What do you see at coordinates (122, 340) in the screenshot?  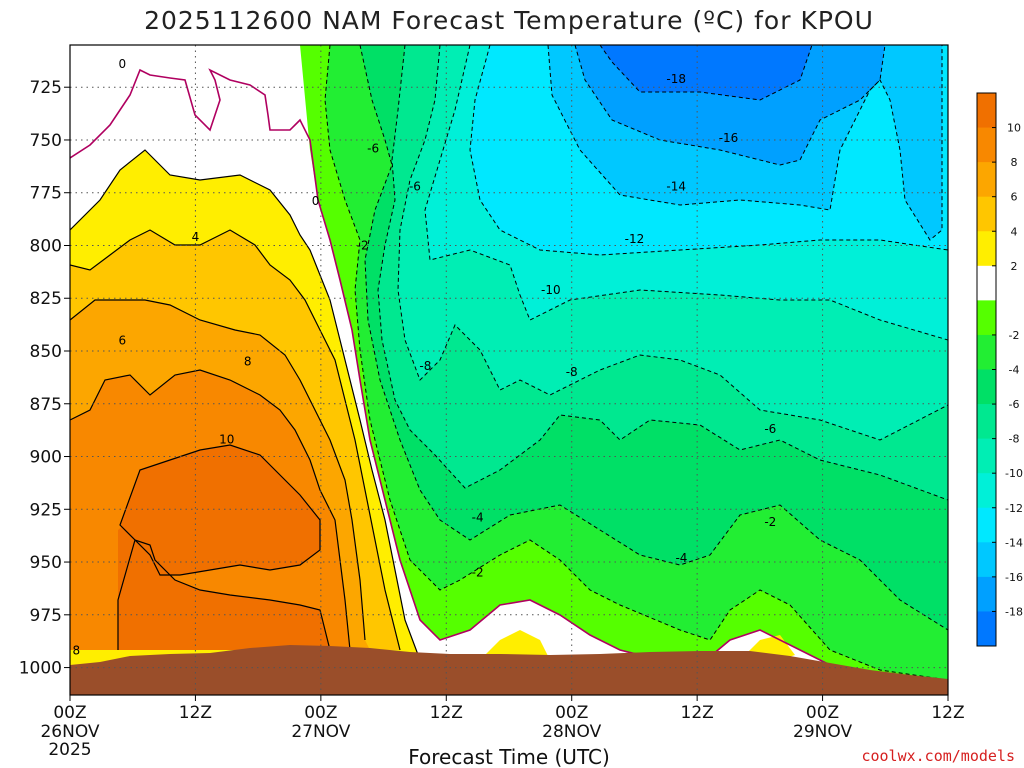 I see `contour-label: 6` at bounding box center [122, 340].